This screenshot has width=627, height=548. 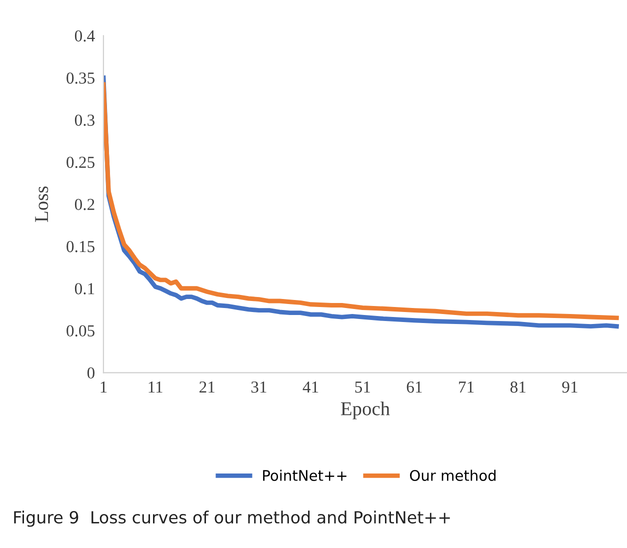 I want to click on x-tick-label: 71, so click(x=466, y=387).